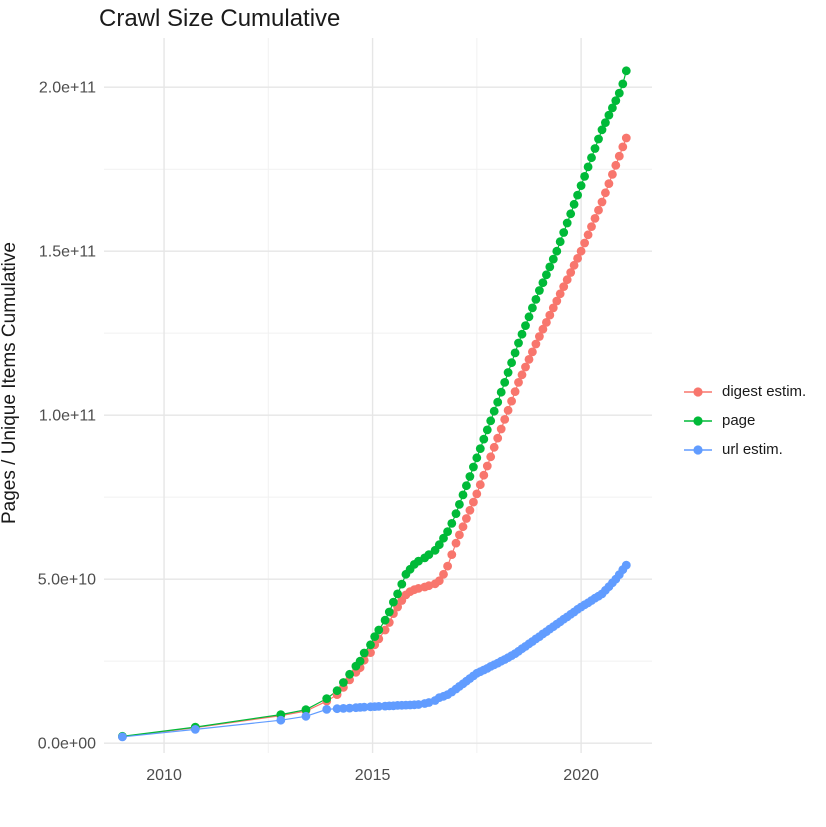  What do you see at coordinates (581, 775) in the screenshot?
I see `x-tick-label: 2020` at bounding box center [581, 775].